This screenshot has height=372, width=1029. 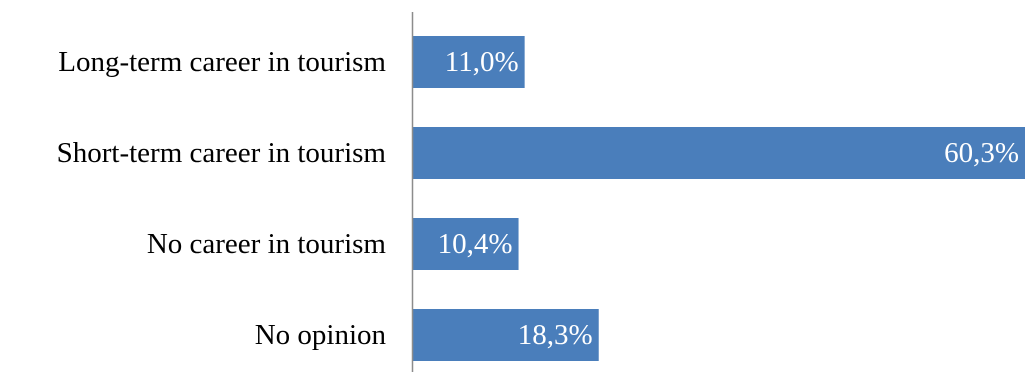 I want to click on category-label-3: No opinion, so click(x=321, y=335).